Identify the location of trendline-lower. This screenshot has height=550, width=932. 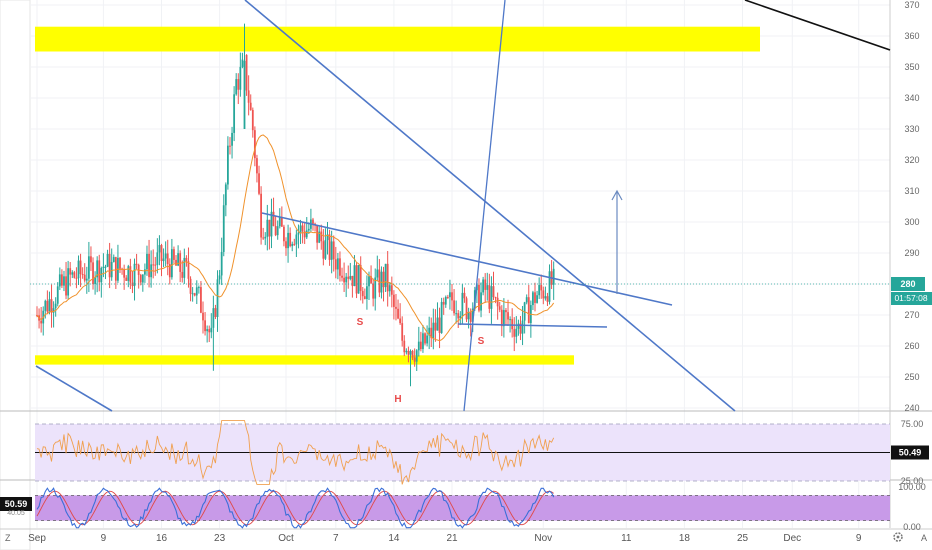
(74, 388).